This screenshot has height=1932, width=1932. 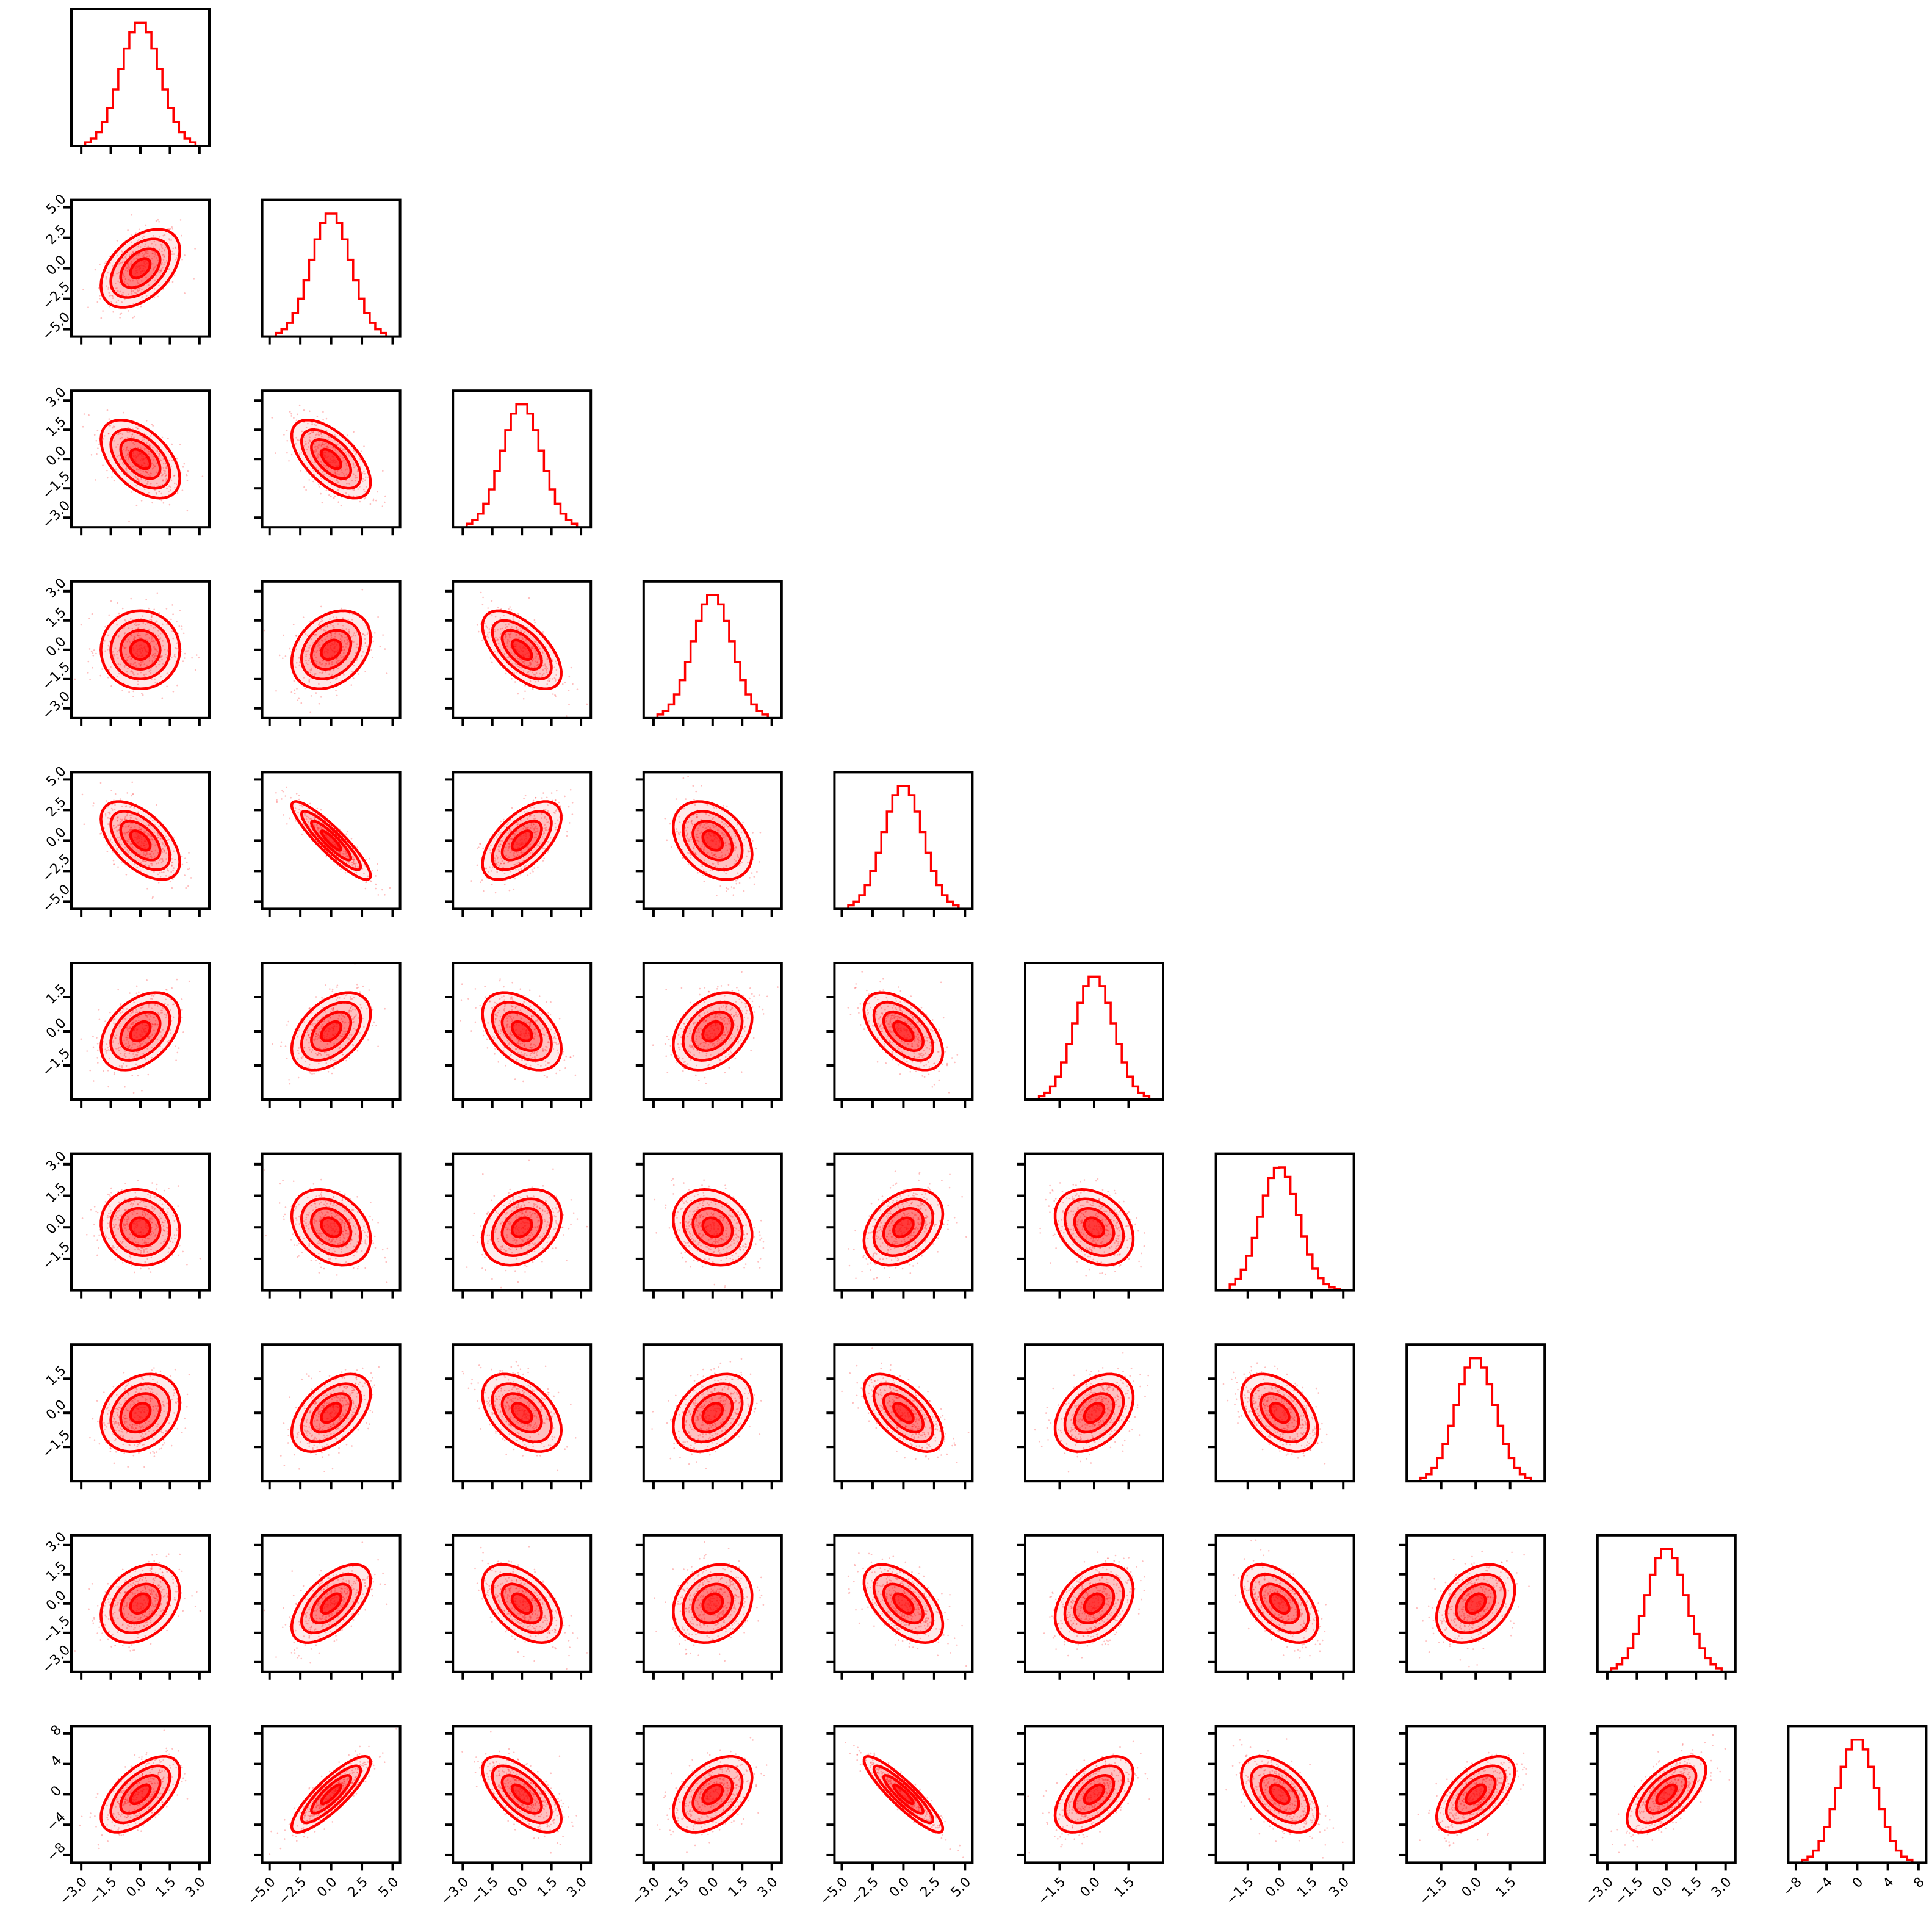 What do you see at coordinates (1792, 1887) in the screenshot?
I see `x-tick-label: −8` at bounding box center [1792, 1887].